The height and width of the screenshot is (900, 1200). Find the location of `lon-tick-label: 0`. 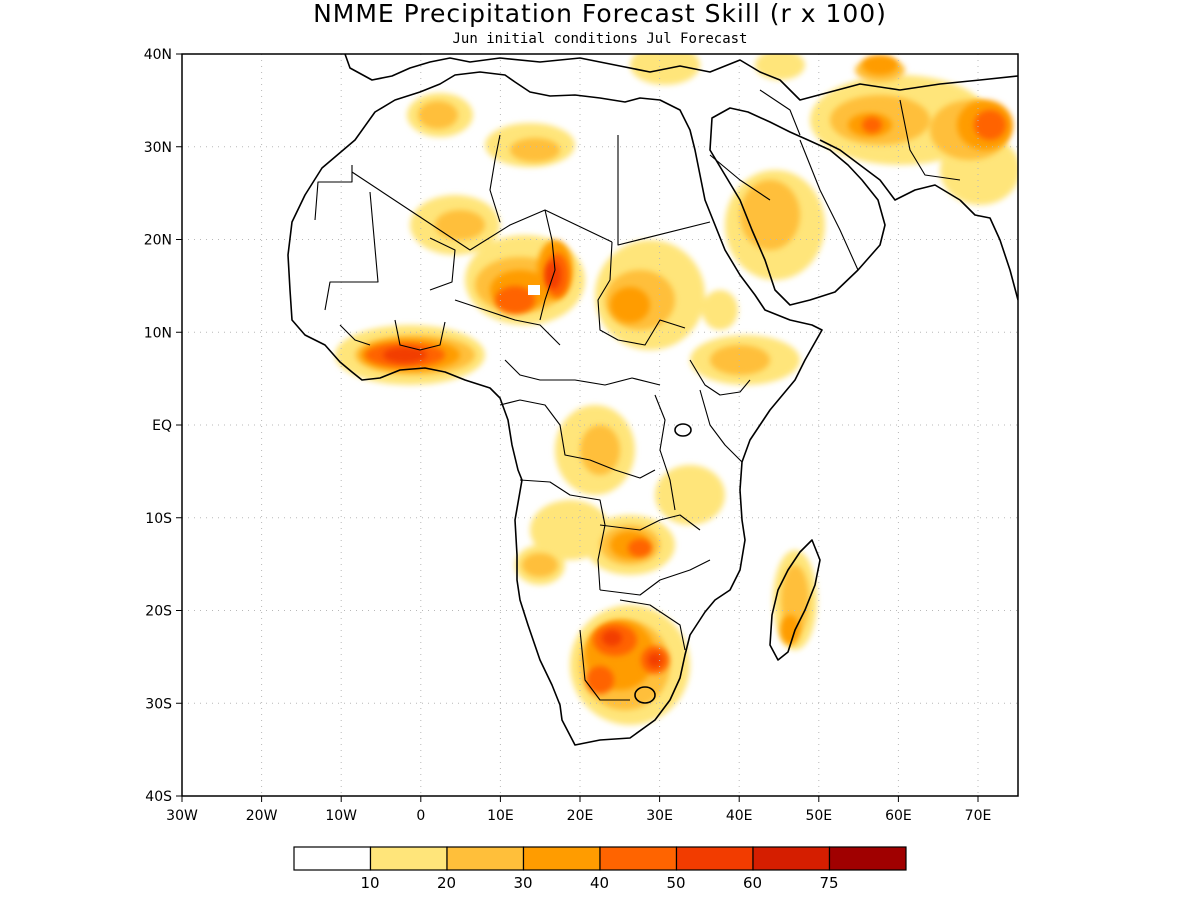

lon-tick-label: 0 is located at coordinates (420, 816).